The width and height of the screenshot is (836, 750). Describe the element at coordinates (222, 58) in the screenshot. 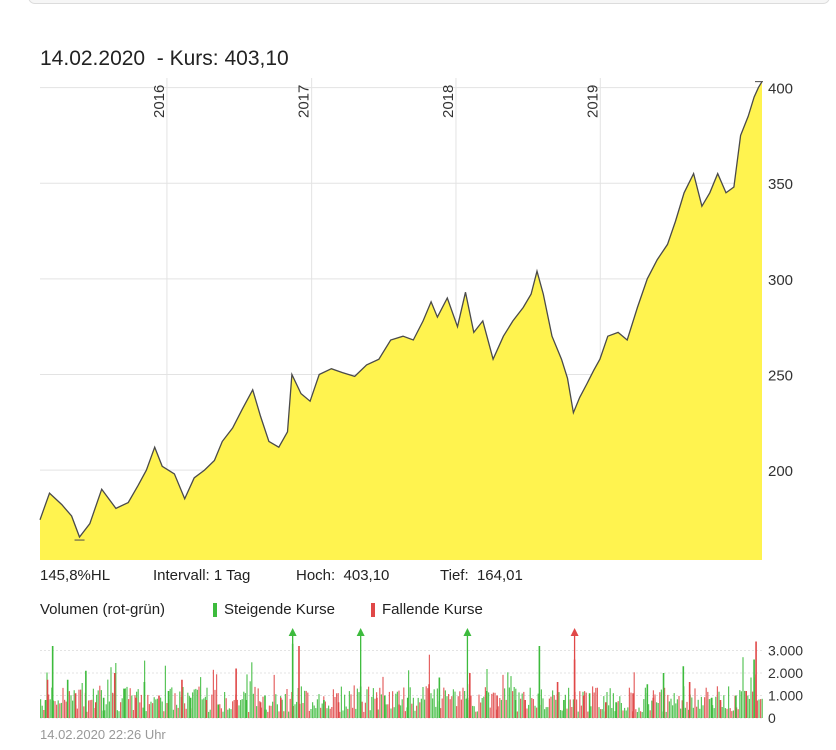

I see `header-kurs: - Kurs: 403,10` at that location.